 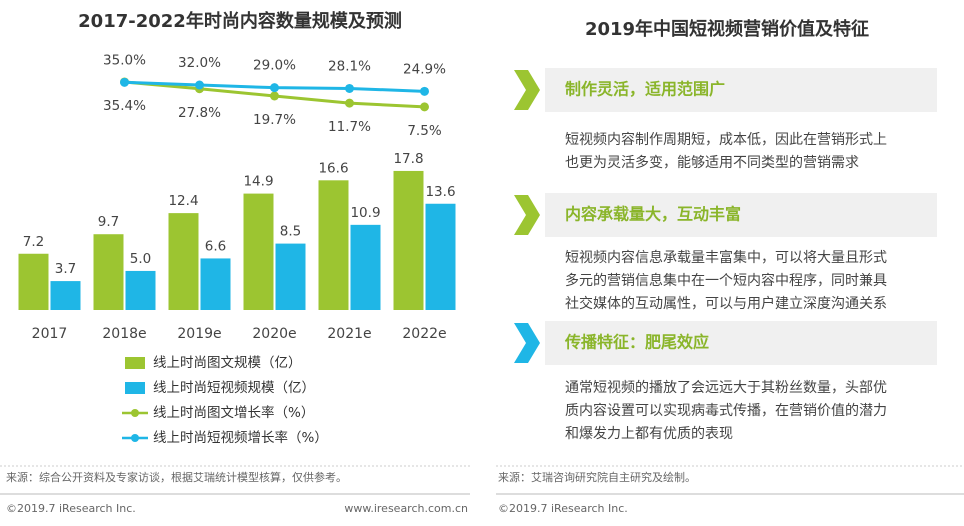 What do you see at coordinates (234, 388) in the screenshot?
I see `legend-label: 线上时尚短视频规模（亿）` at bounding box center [234, 388].